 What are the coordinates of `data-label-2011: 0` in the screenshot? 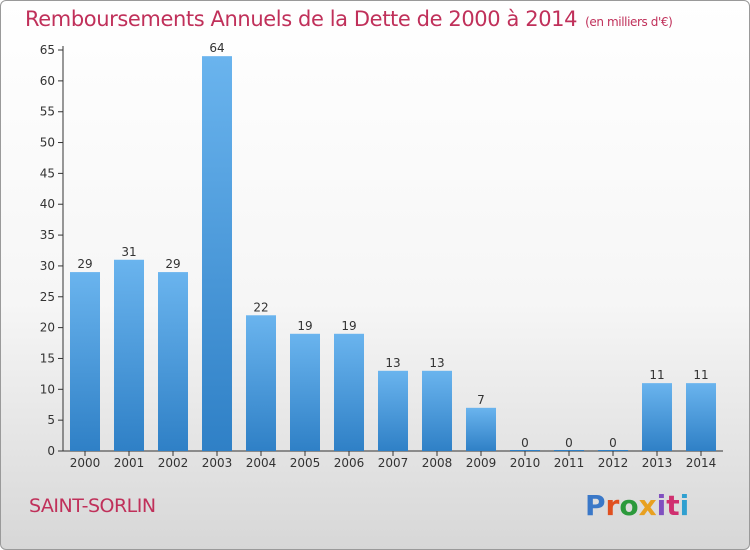 It's located at (569, 443).